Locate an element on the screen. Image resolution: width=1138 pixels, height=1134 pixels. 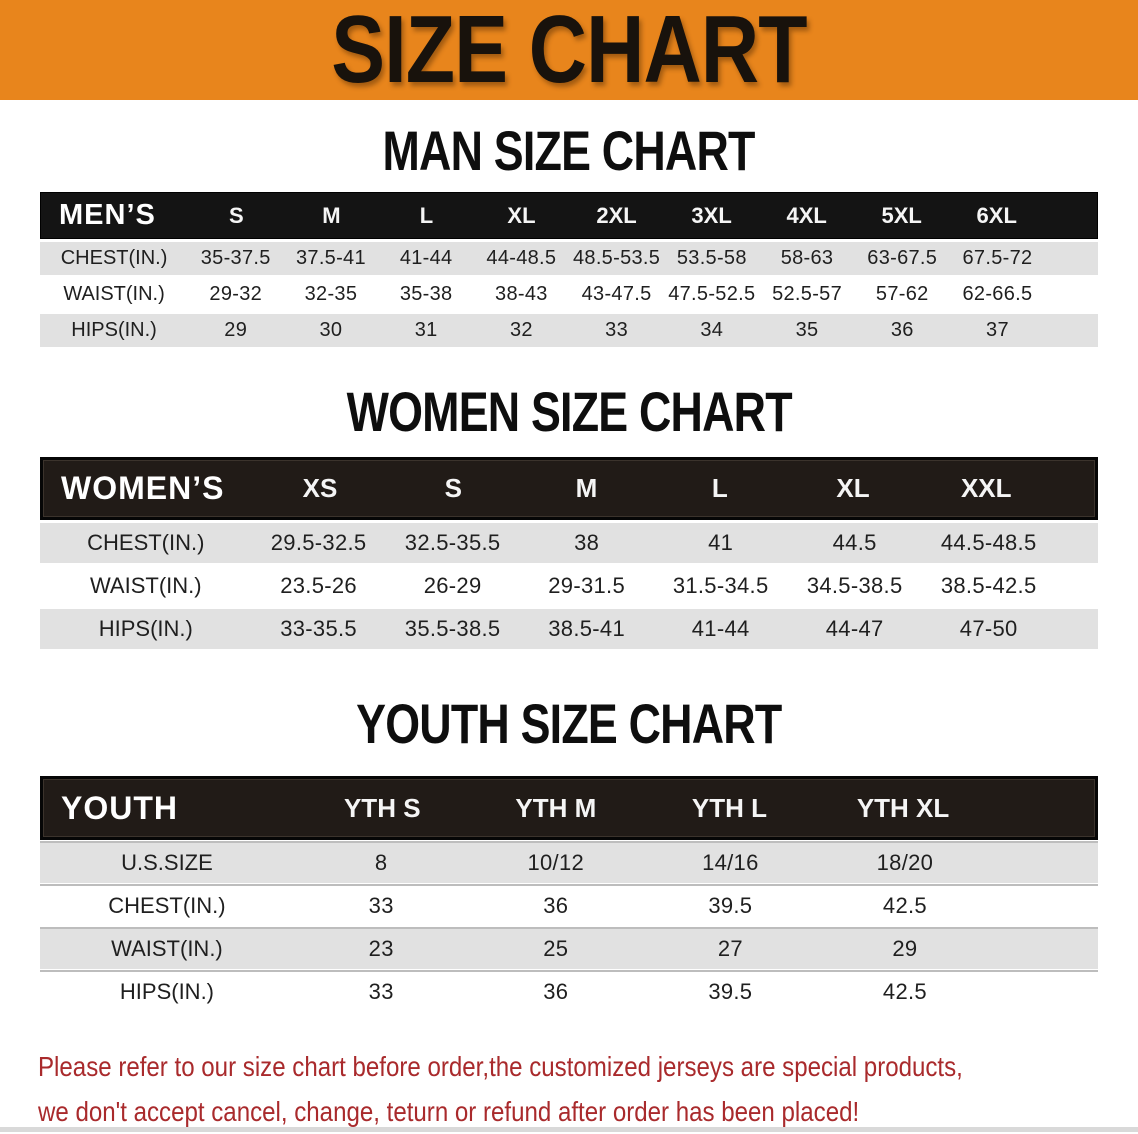
men-chest-s: 35-37.5 is located at coordinates (235, 258).